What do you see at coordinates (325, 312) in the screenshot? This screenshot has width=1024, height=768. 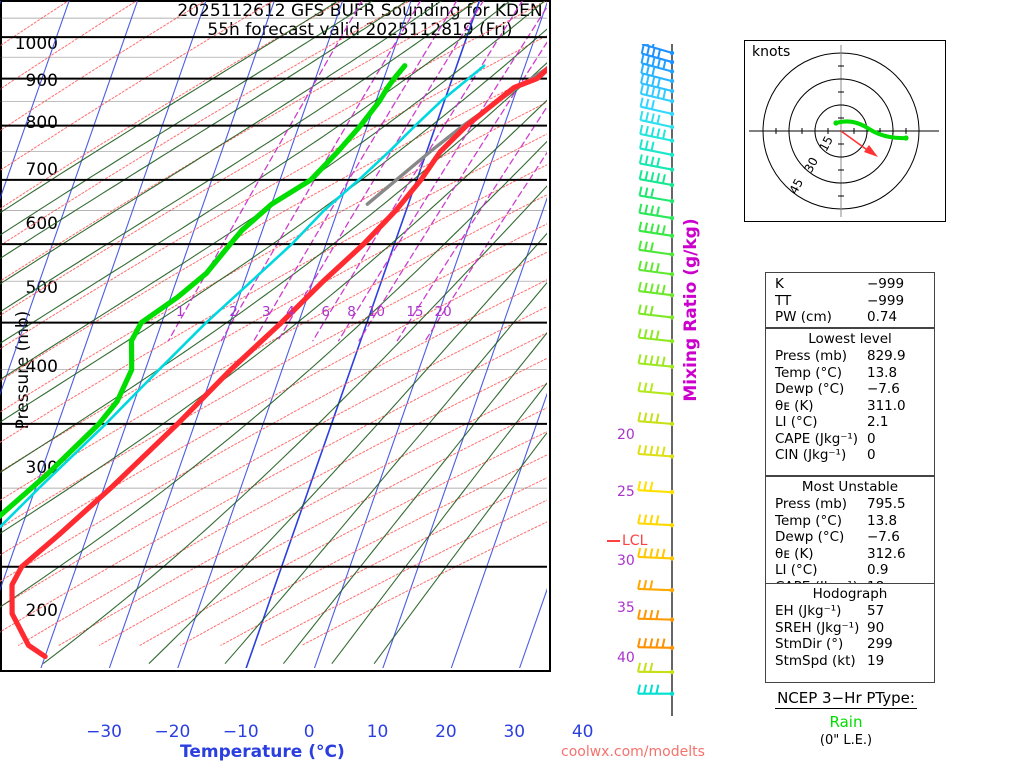 I see `svg-text: 6` at bounding box center [325, 312].